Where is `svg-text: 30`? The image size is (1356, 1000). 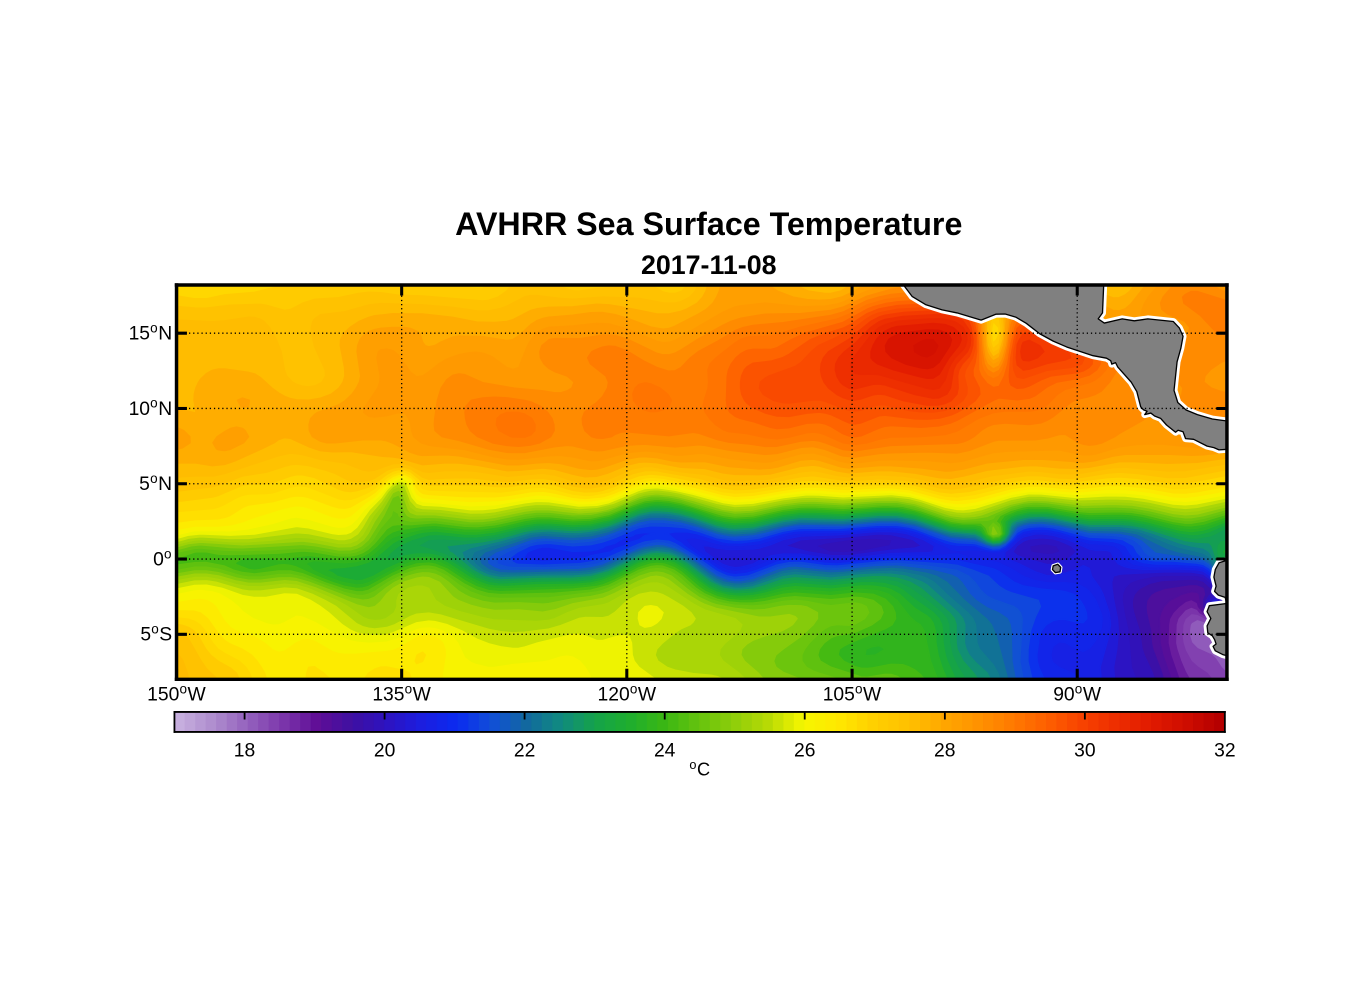
svg-text: 30 is located at coordinates (1084, 750).